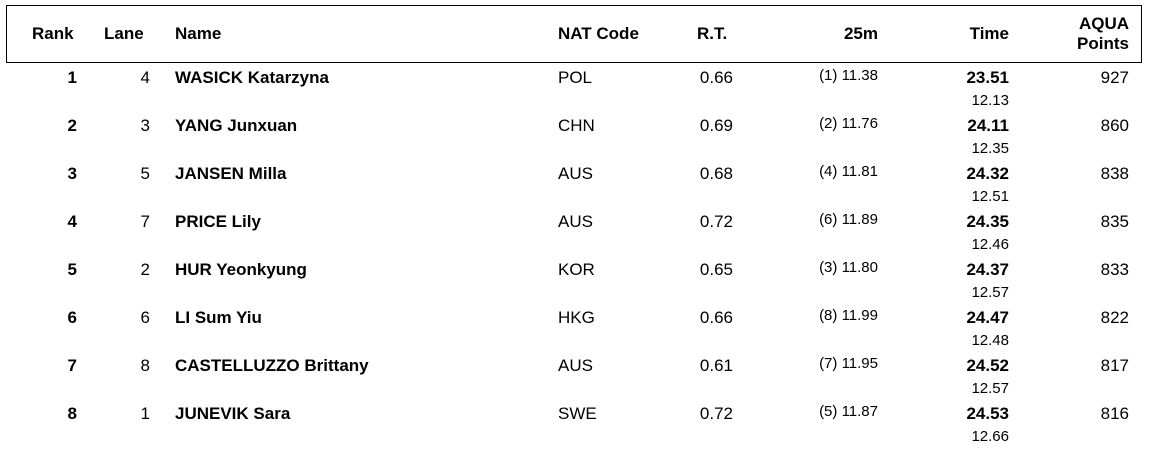 The image size is (1149, 455). What do you see at coordinates (72, 365) in the screenshot?
I see `rank: 7` at bounding box center [72, 365].